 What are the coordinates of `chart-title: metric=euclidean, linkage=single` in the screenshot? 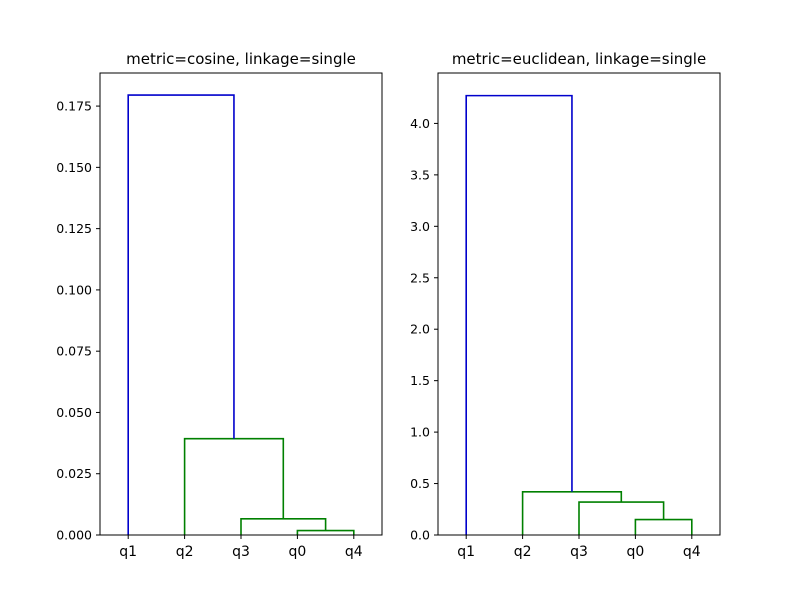 It's located at (579, 59).